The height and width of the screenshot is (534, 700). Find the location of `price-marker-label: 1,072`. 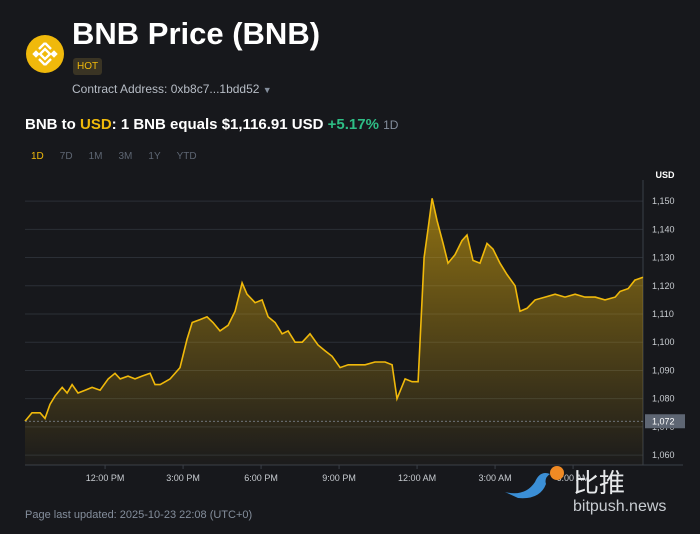

price-marker-label: 1,072 is located at coordinates (663, 421).